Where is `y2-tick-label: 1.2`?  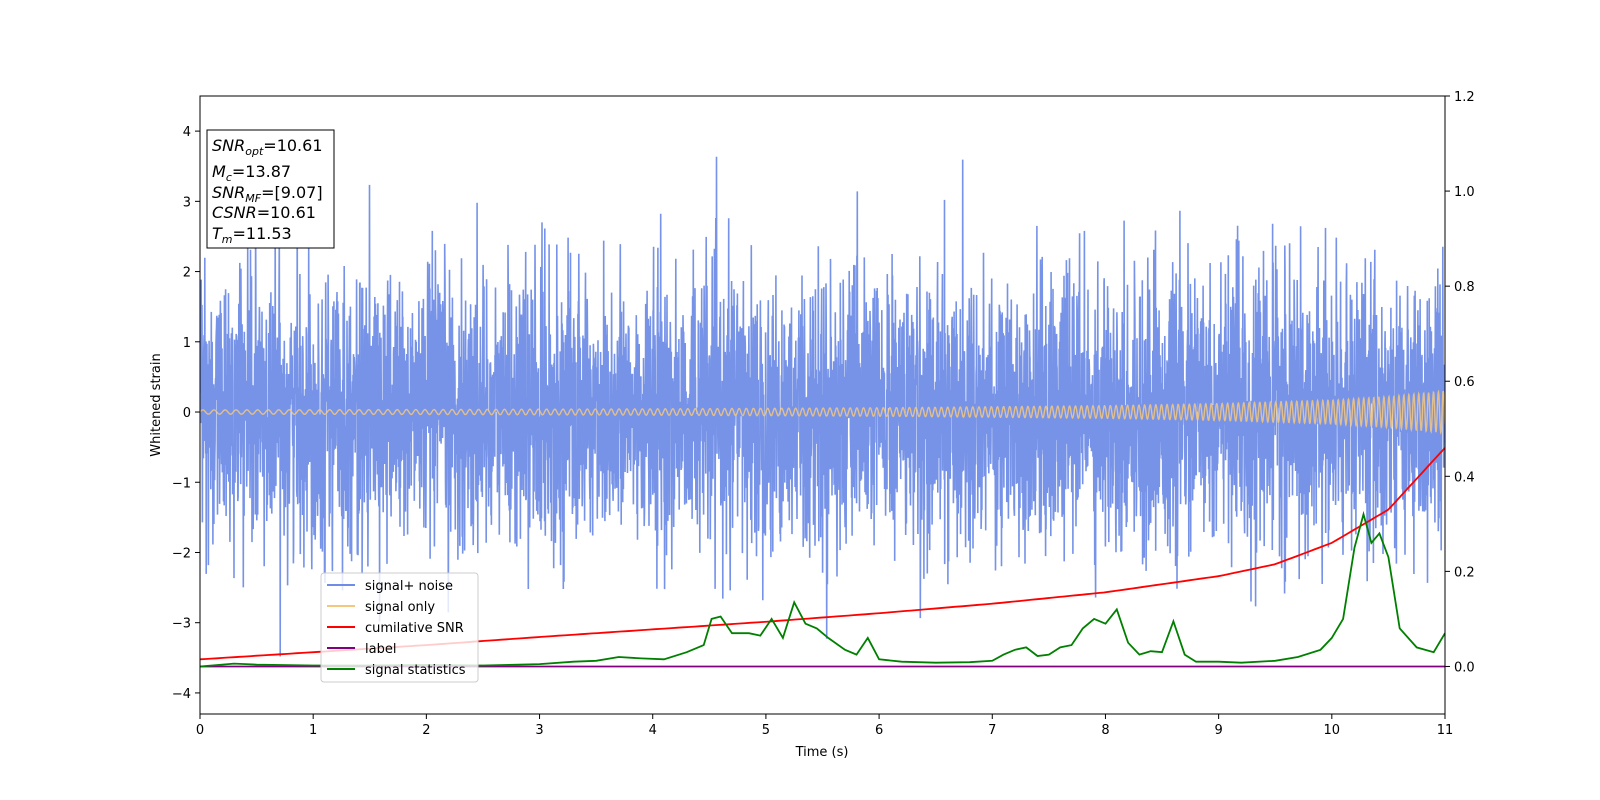 y2-tick-label: 1.2 is located at coordinates (1464, 97).